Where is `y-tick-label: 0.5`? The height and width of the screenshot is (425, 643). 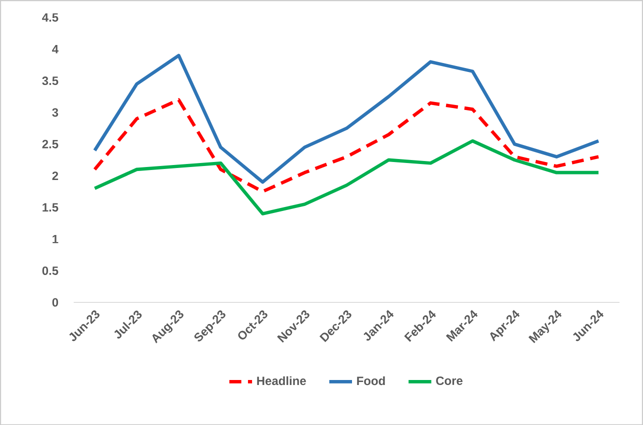 y-tick-label: 0.5 is located at coordinates (50, 270).